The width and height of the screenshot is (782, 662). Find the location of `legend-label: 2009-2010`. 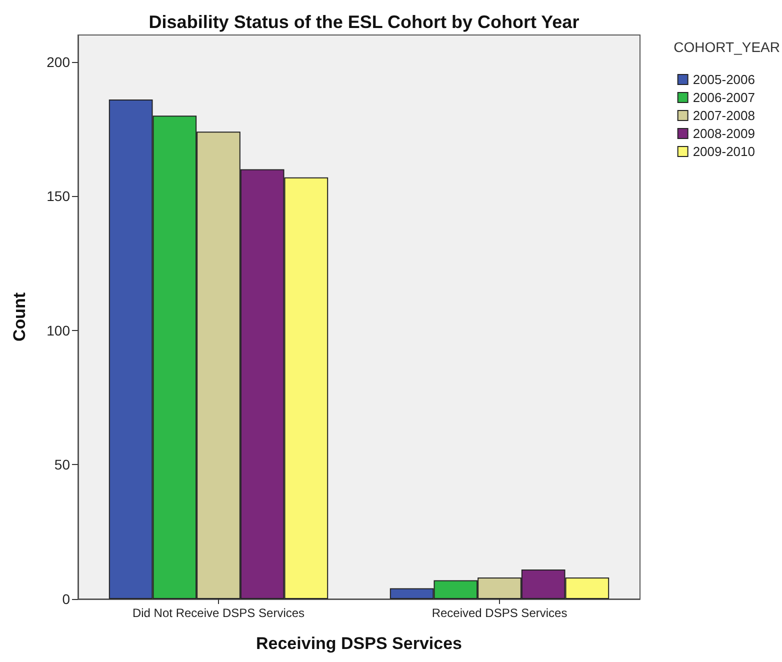

legend-label: 2009-2010 is located at coordinates (724, 151).